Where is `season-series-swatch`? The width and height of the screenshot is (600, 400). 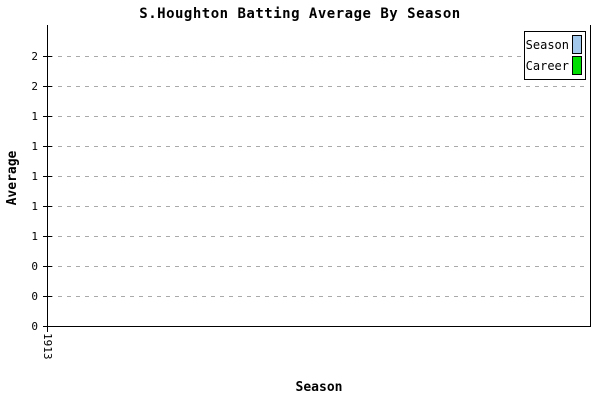 season-series-swatch is located at coordinates (577, 44).